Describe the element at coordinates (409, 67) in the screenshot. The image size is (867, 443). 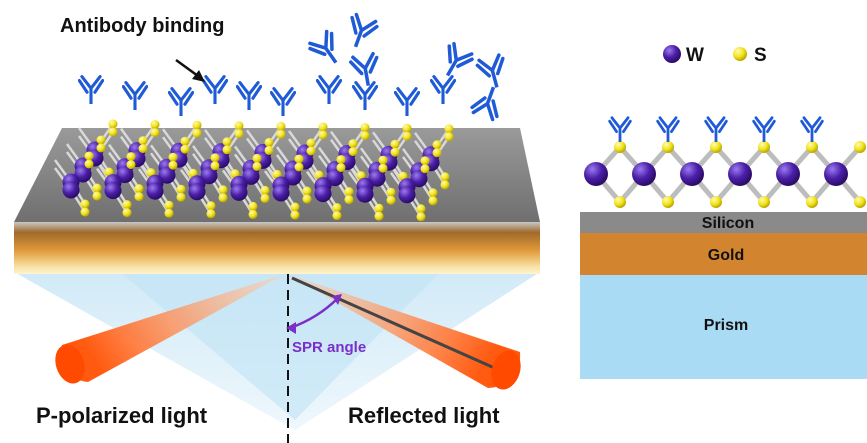
I see `antibodies-free` at that location.